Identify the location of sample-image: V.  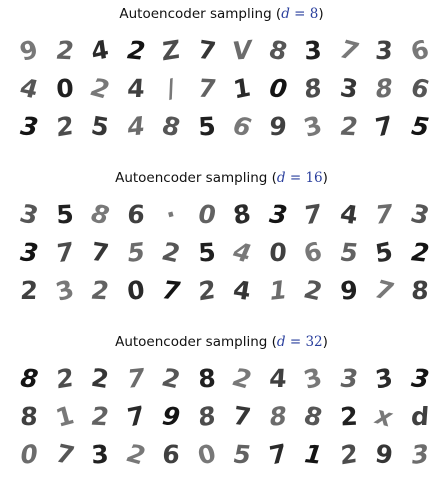
(242, 50).